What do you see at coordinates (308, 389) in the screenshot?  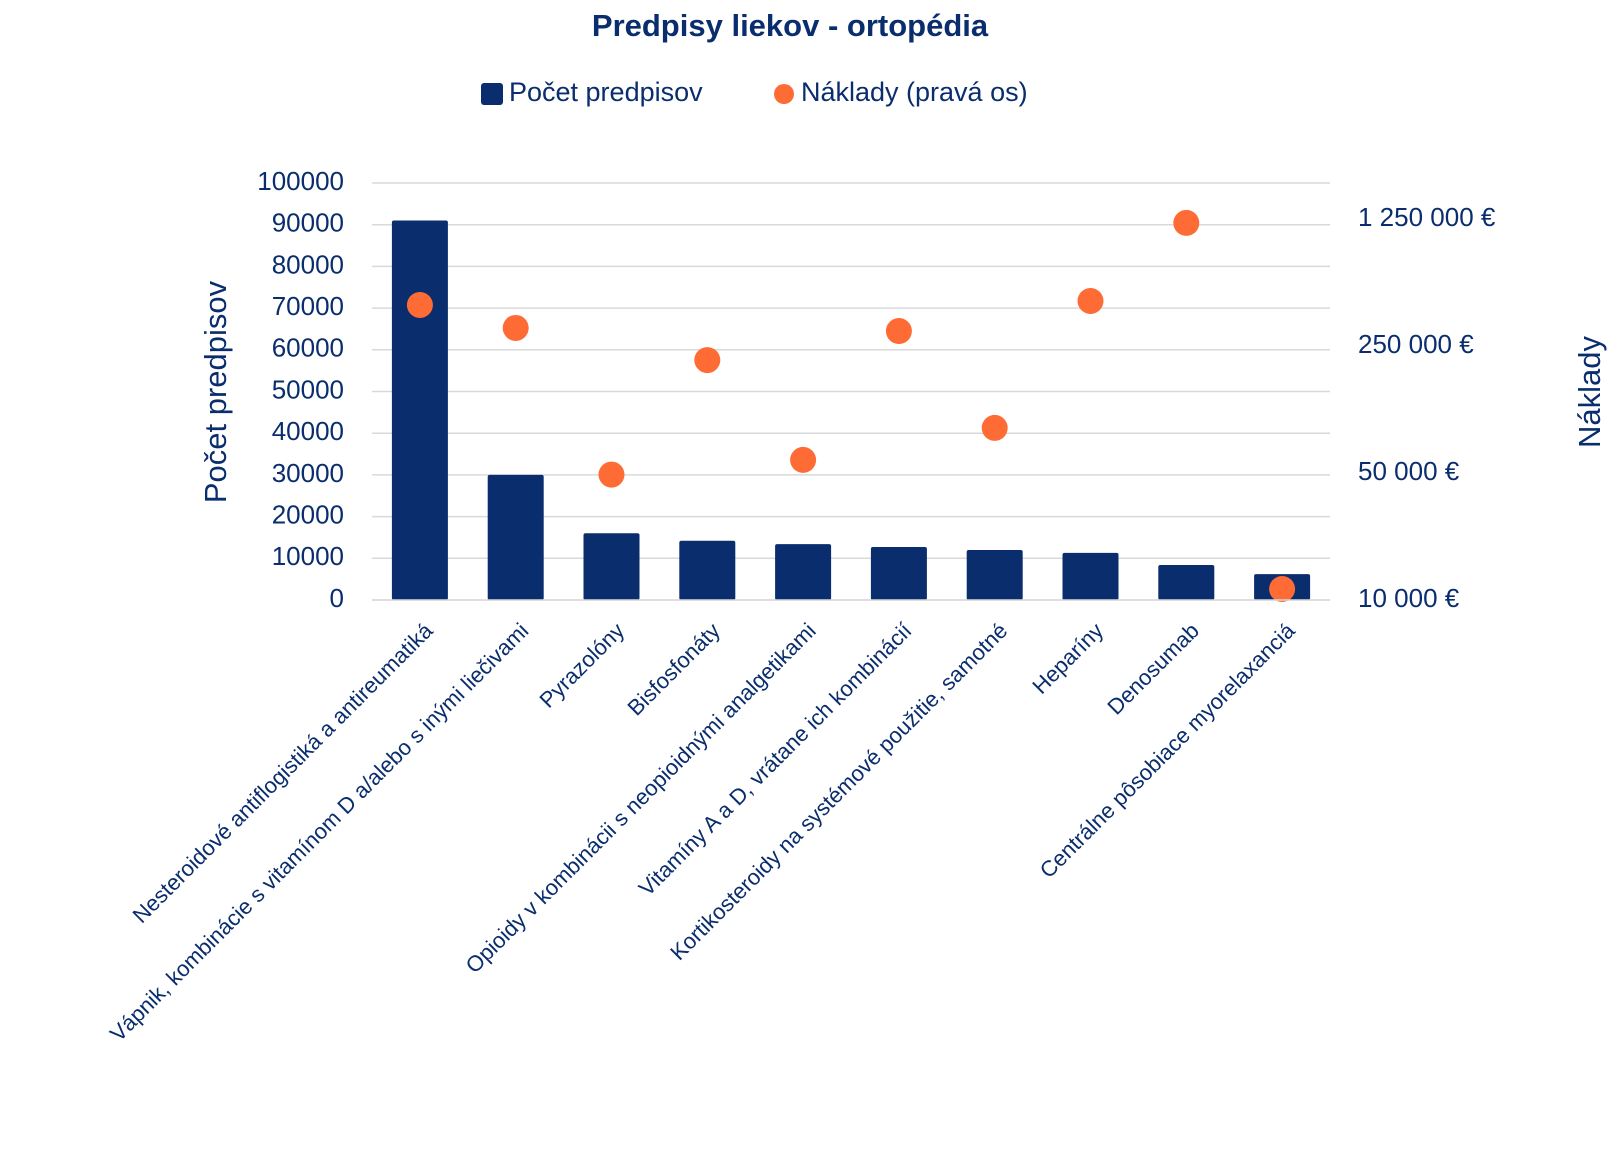 I see `y-tick-label: 50000` at bounding box center [308, 389].